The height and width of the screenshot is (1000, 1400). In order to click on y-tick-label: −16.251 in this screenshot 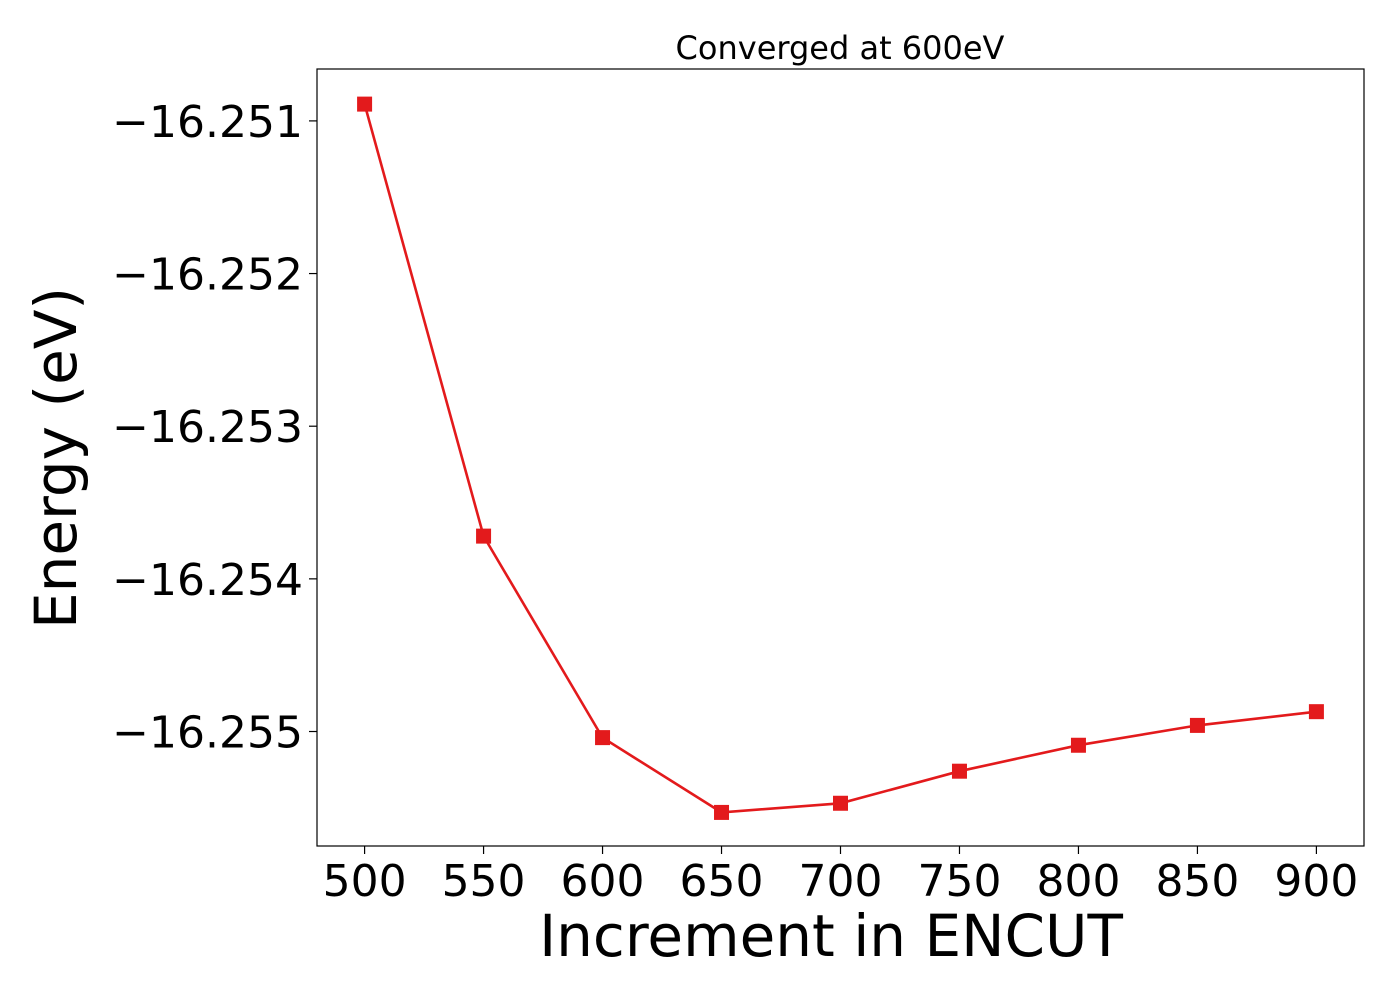, I will do `click(207, 122)`.